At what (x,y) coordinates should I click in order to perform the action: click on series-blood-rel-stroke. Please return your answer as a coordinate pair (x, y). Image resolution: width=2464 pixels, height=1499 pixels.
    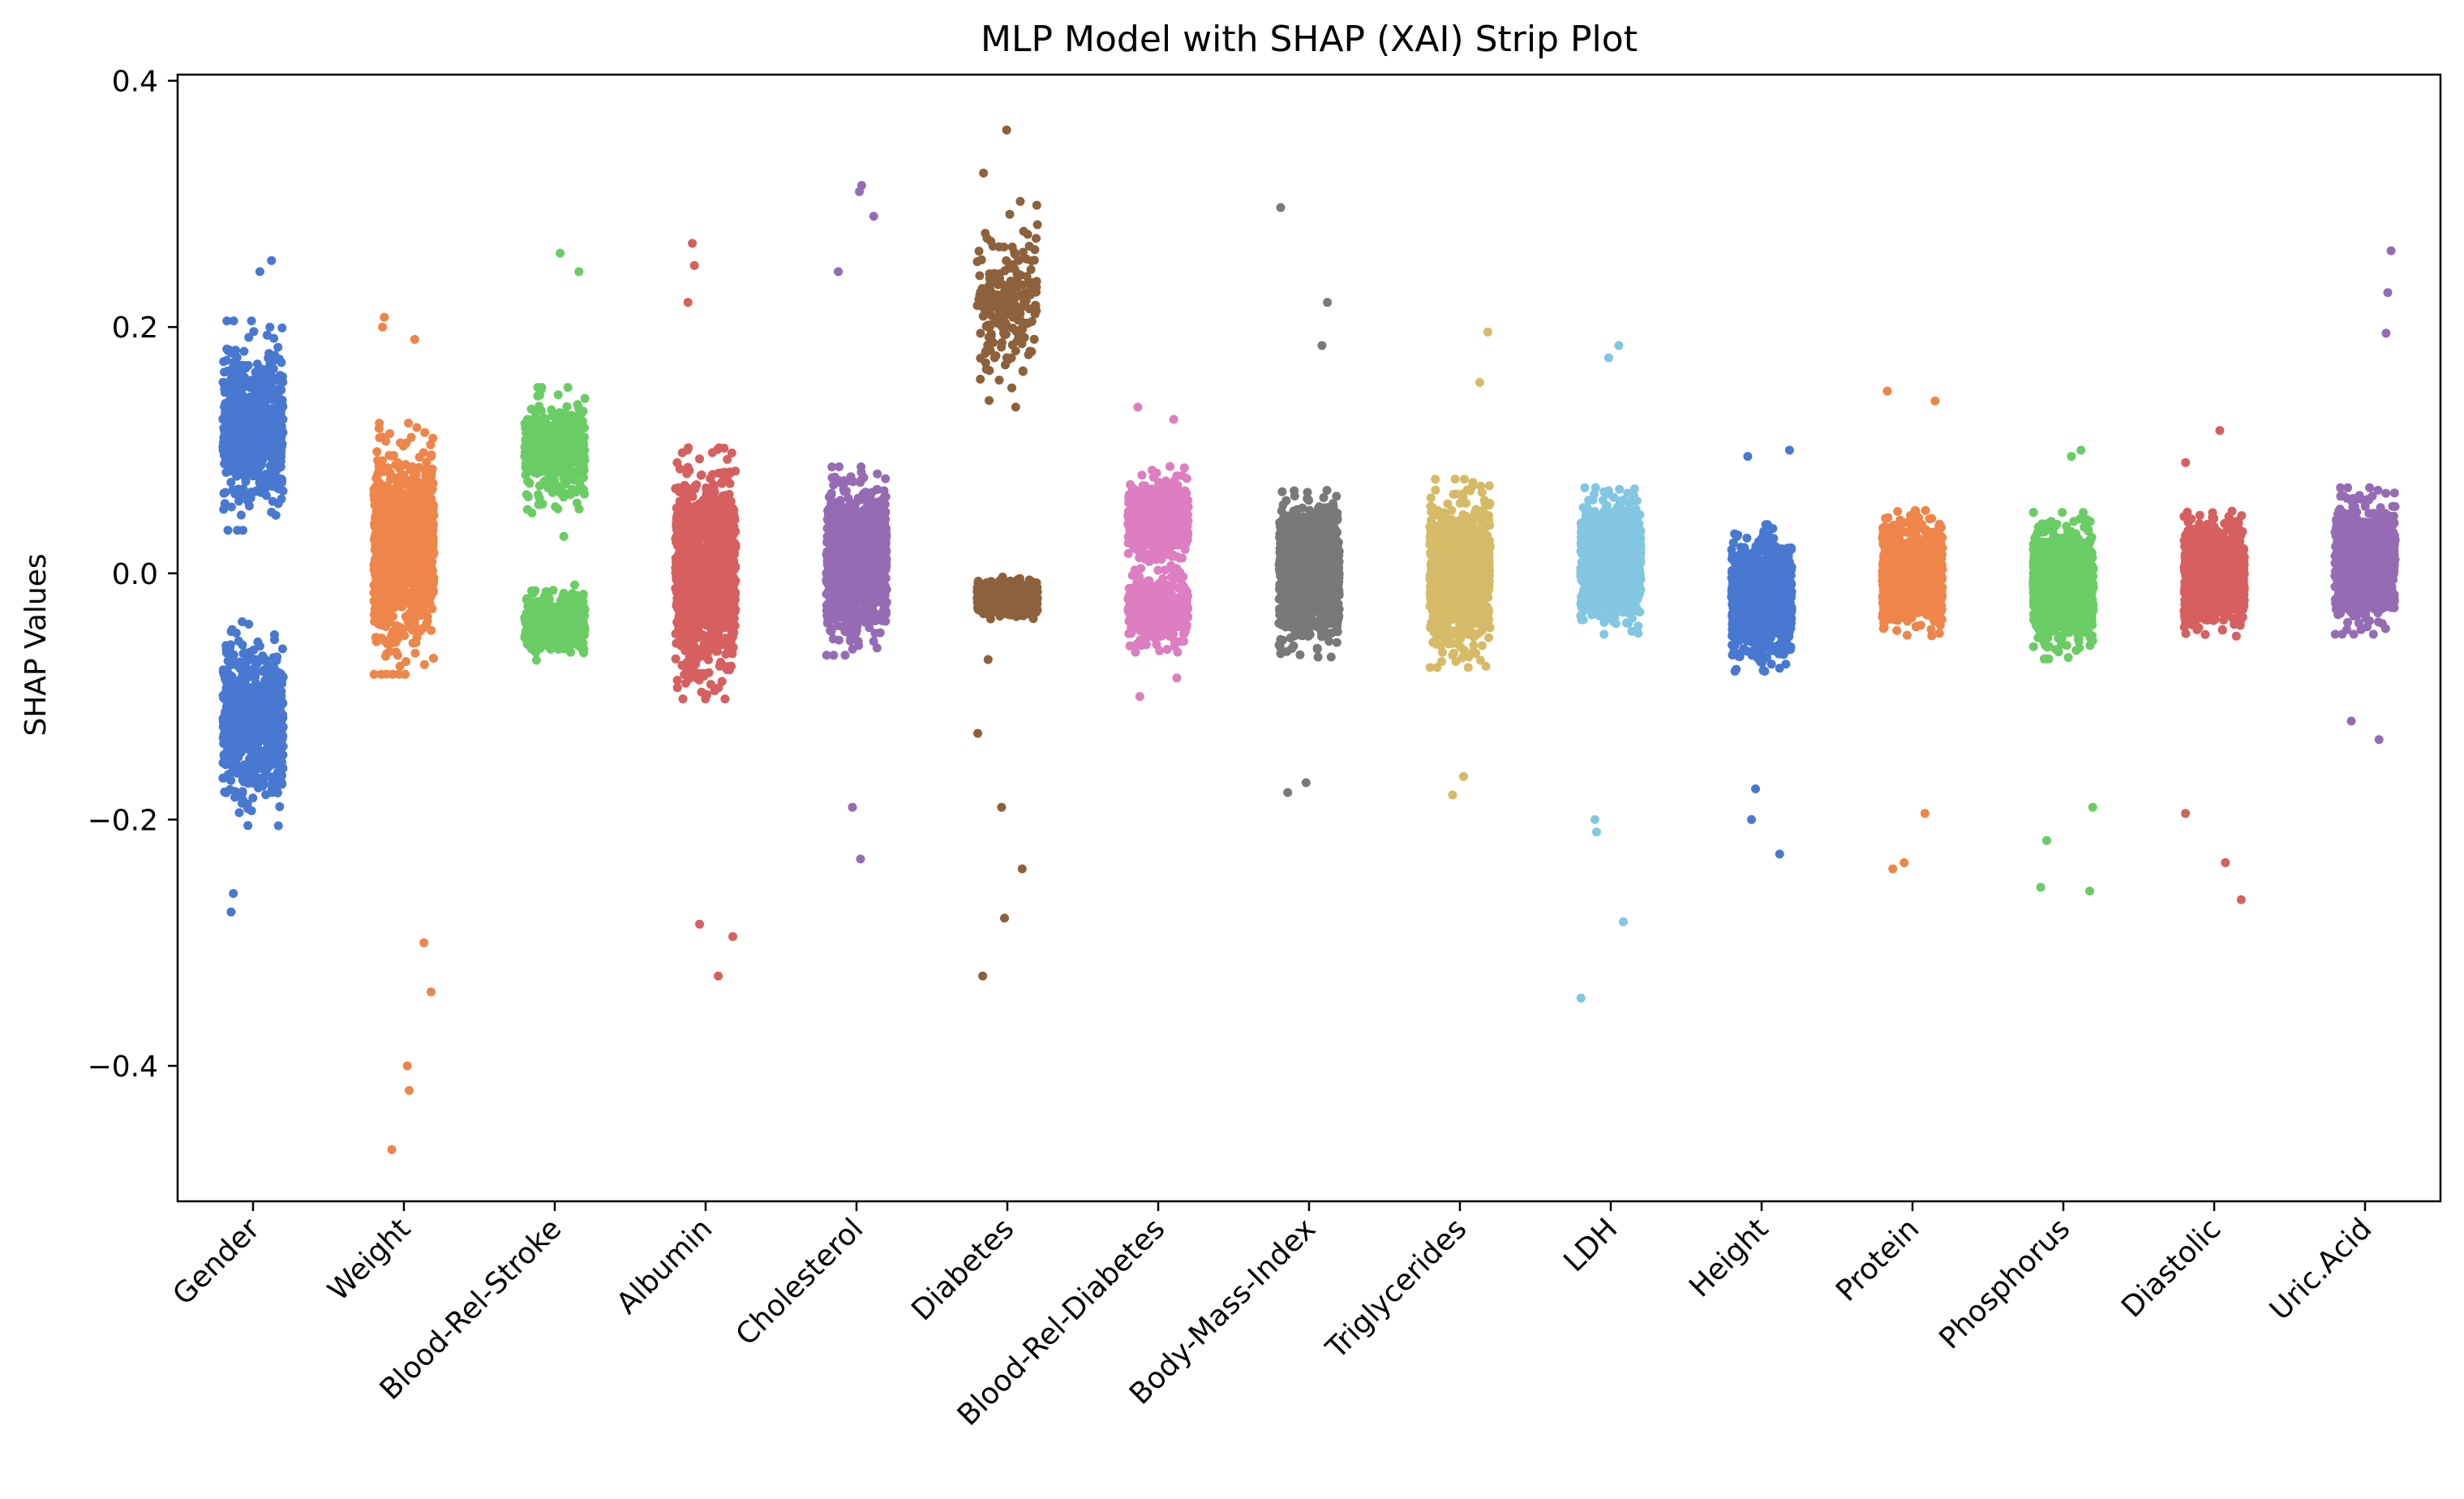
    Looking at the image, I should click on (555, 456).